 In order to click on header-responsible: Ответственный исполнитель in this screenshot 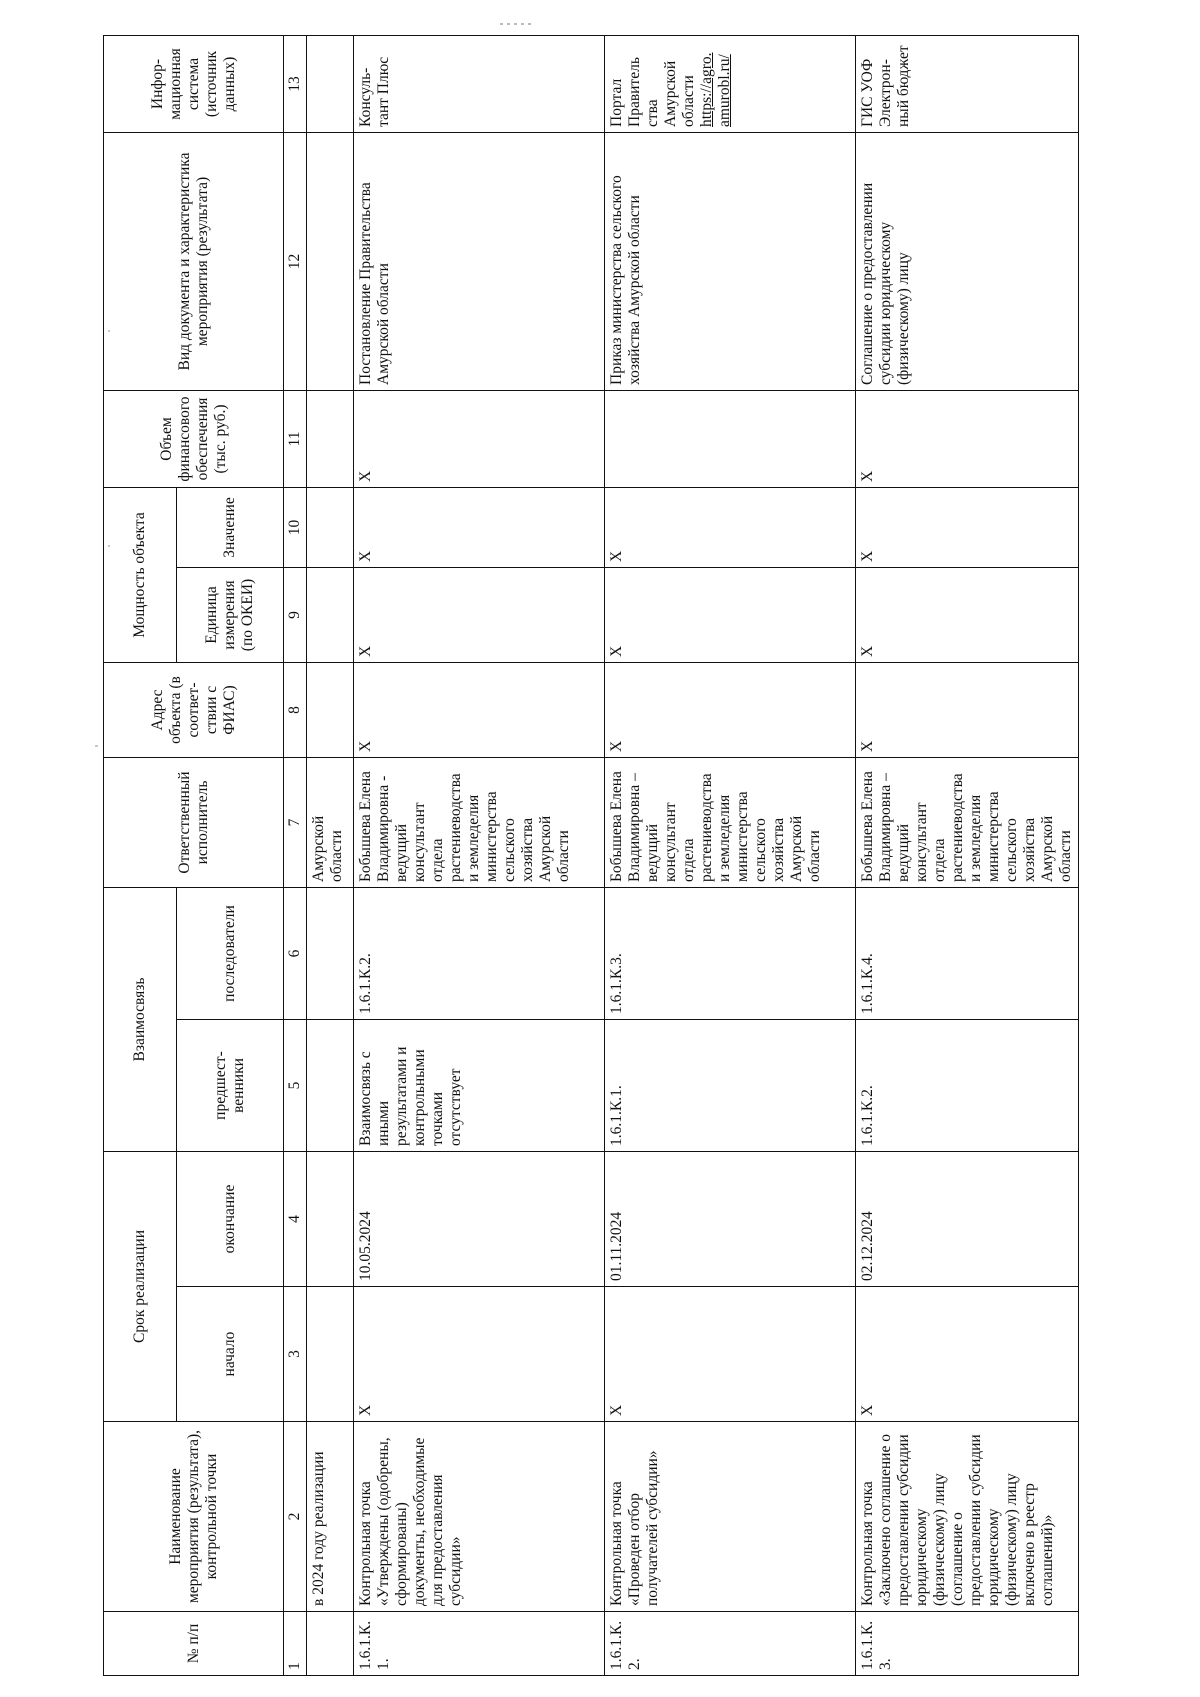, I will do `click(193, 822)`.